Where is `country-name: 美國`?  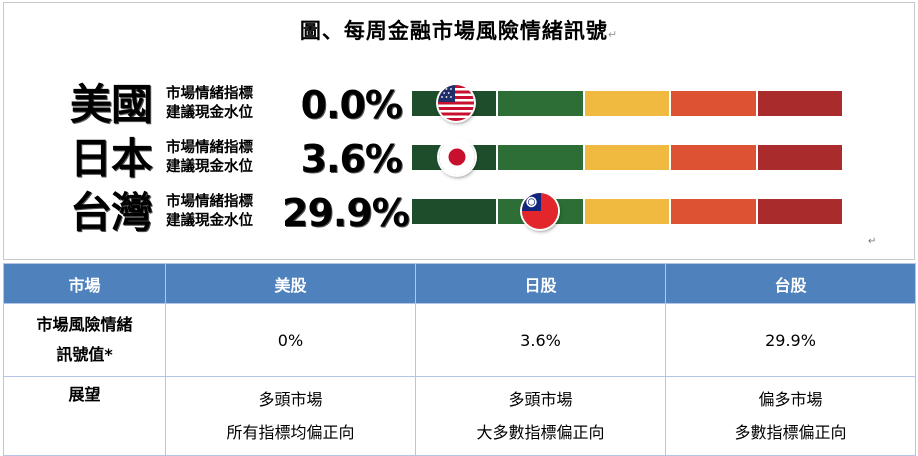 country-name: 美國 is located at coordinates (111, 104).